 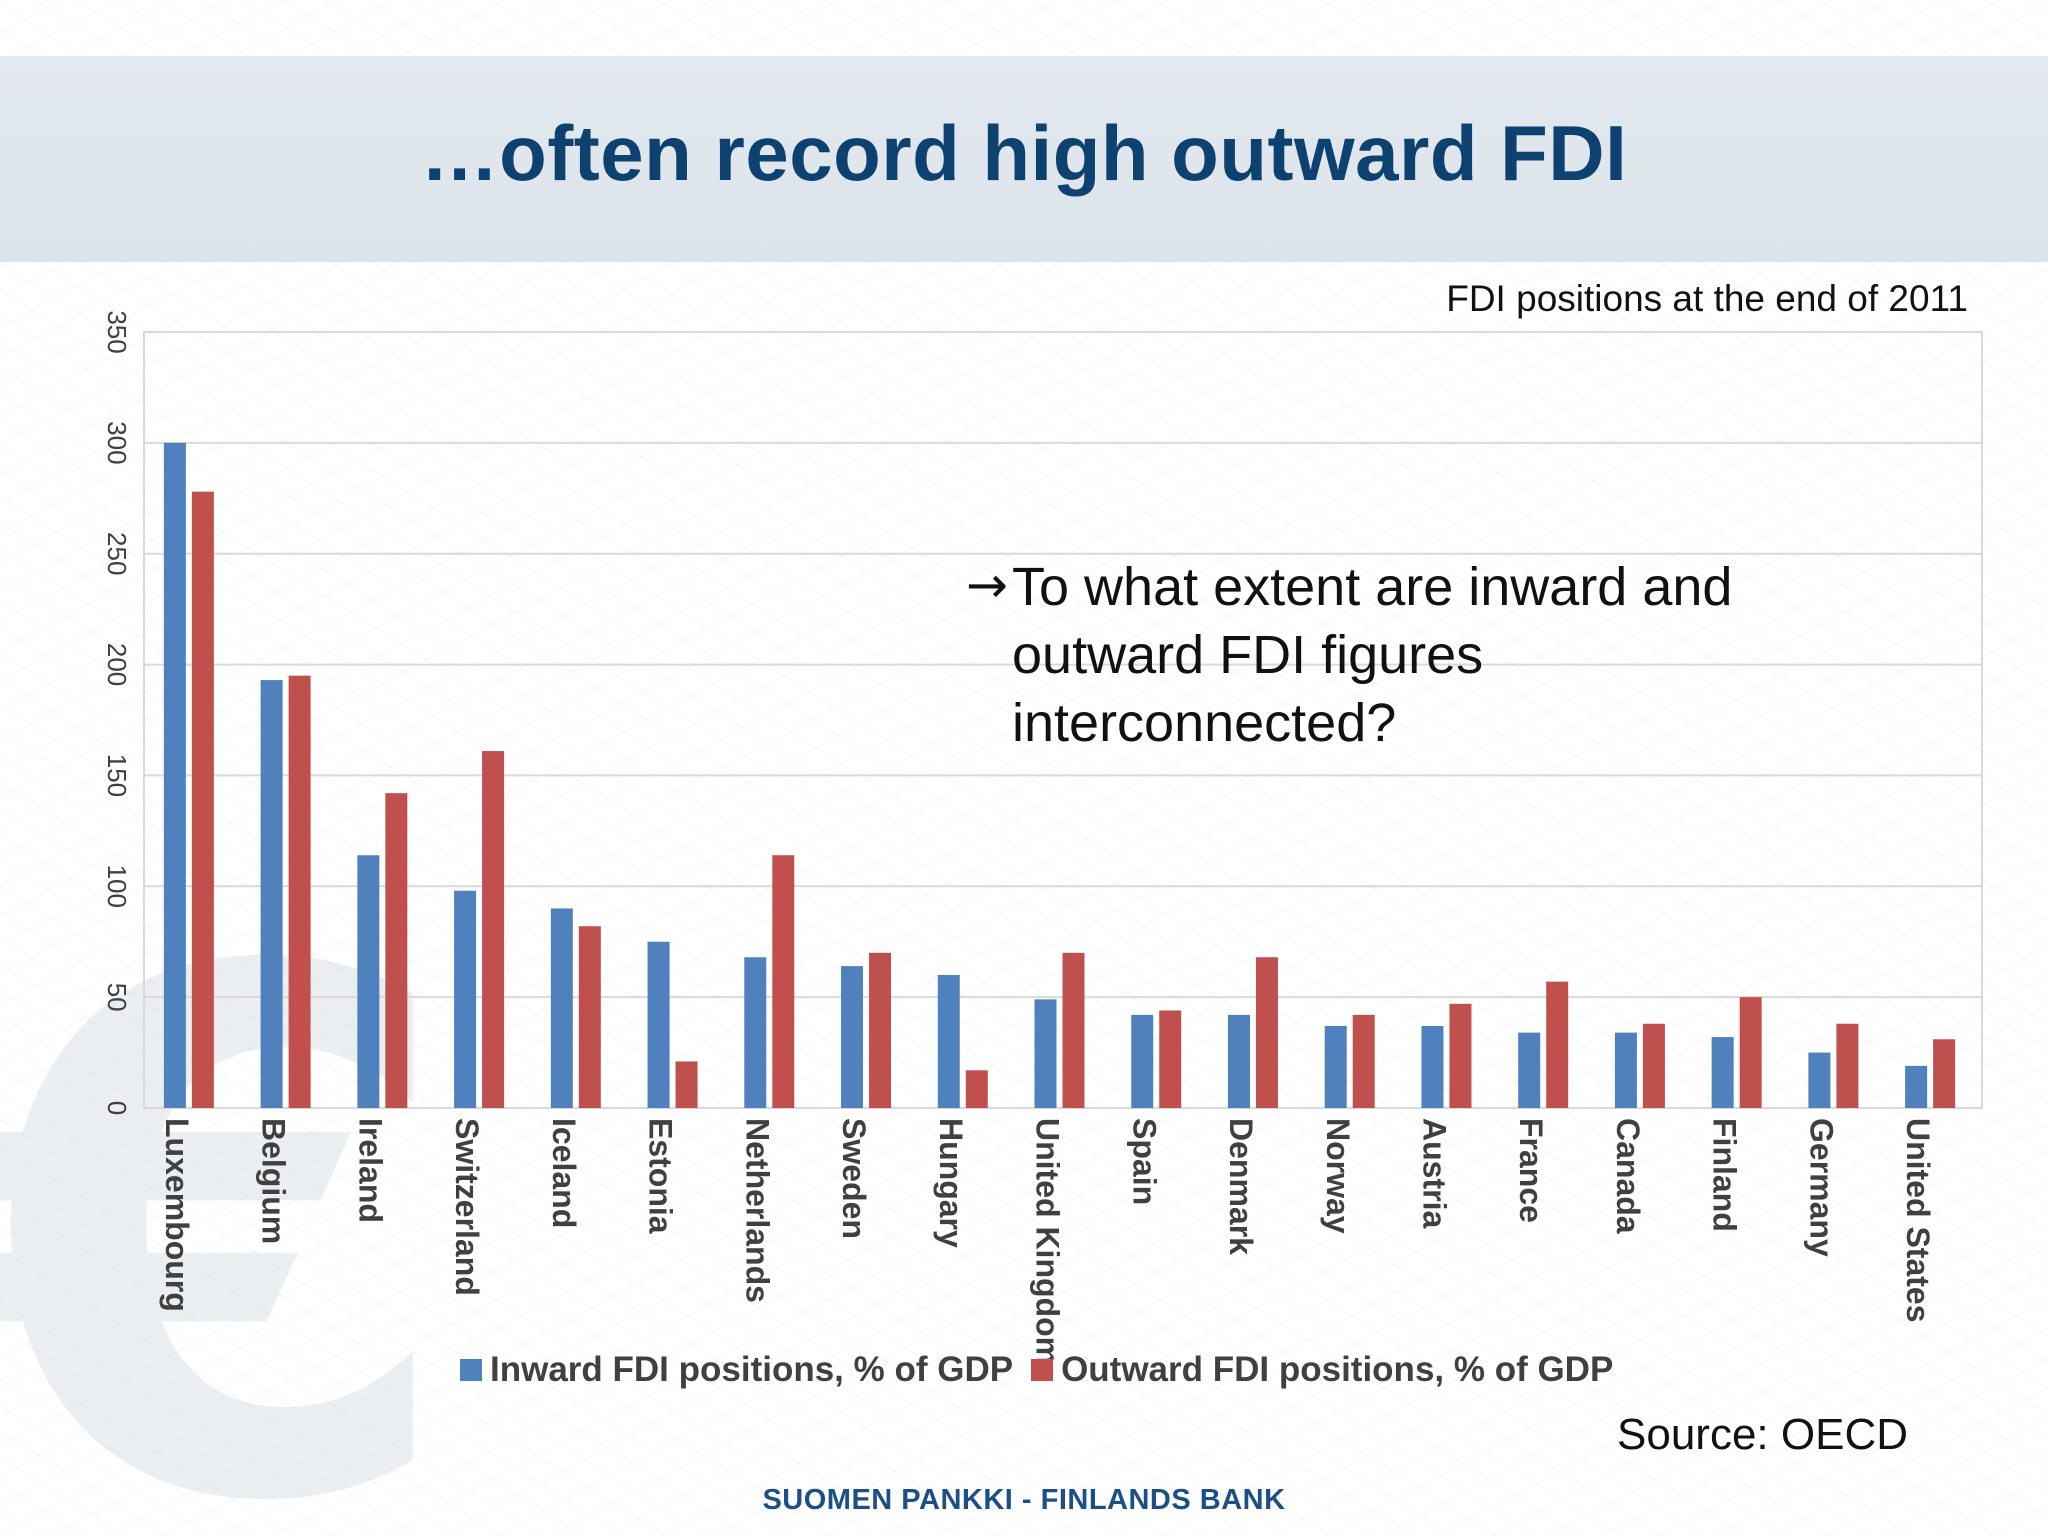 What do you see at coordinates (117, 664) in the screenshot?
I see `y-tick-label: 200` at bounding box center [117, 664].